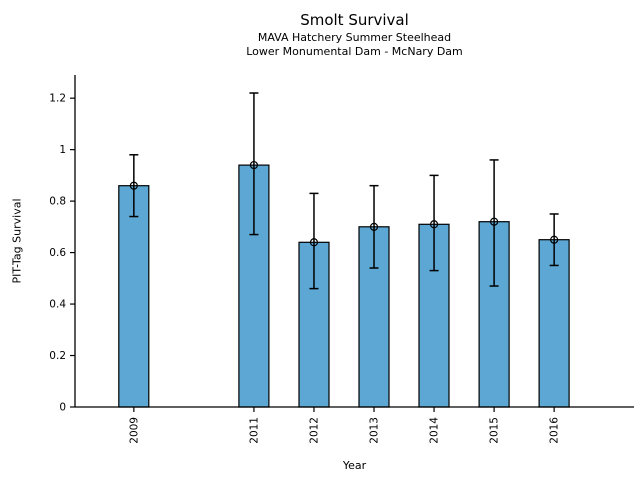 This screenshot has height=480, width=640. Describe the element at coordinates (354, 37) in the screenshot. I see `chart-subtitle-line1: MAVA Hatchery Summer Steelhead` at that location.